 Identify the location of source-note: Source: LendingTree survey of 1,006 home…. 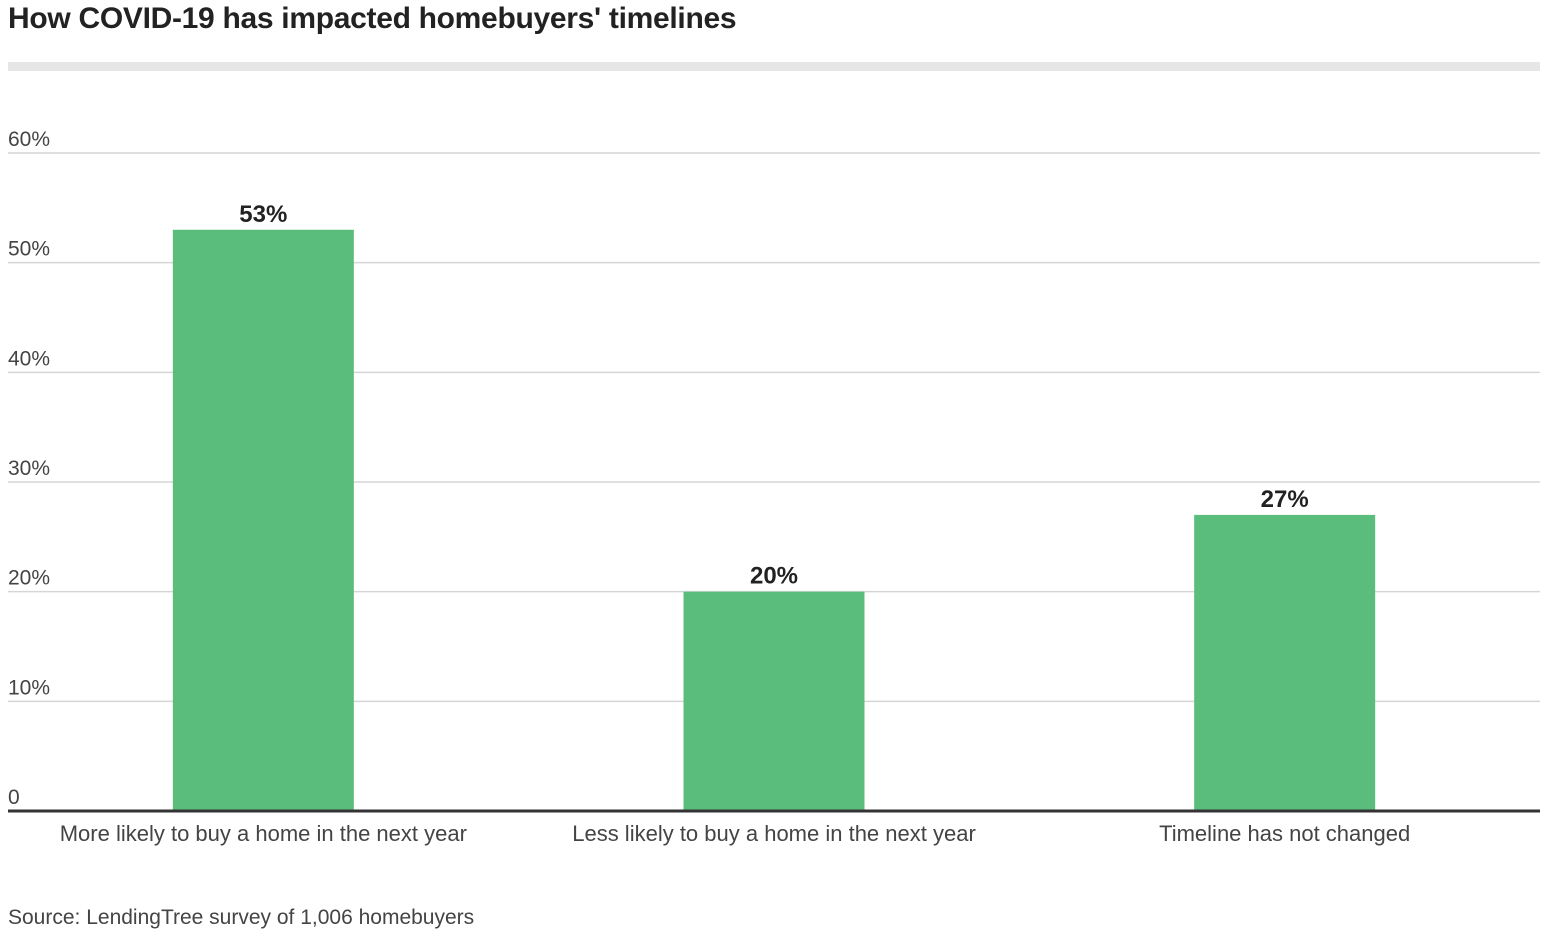
(241, 917).